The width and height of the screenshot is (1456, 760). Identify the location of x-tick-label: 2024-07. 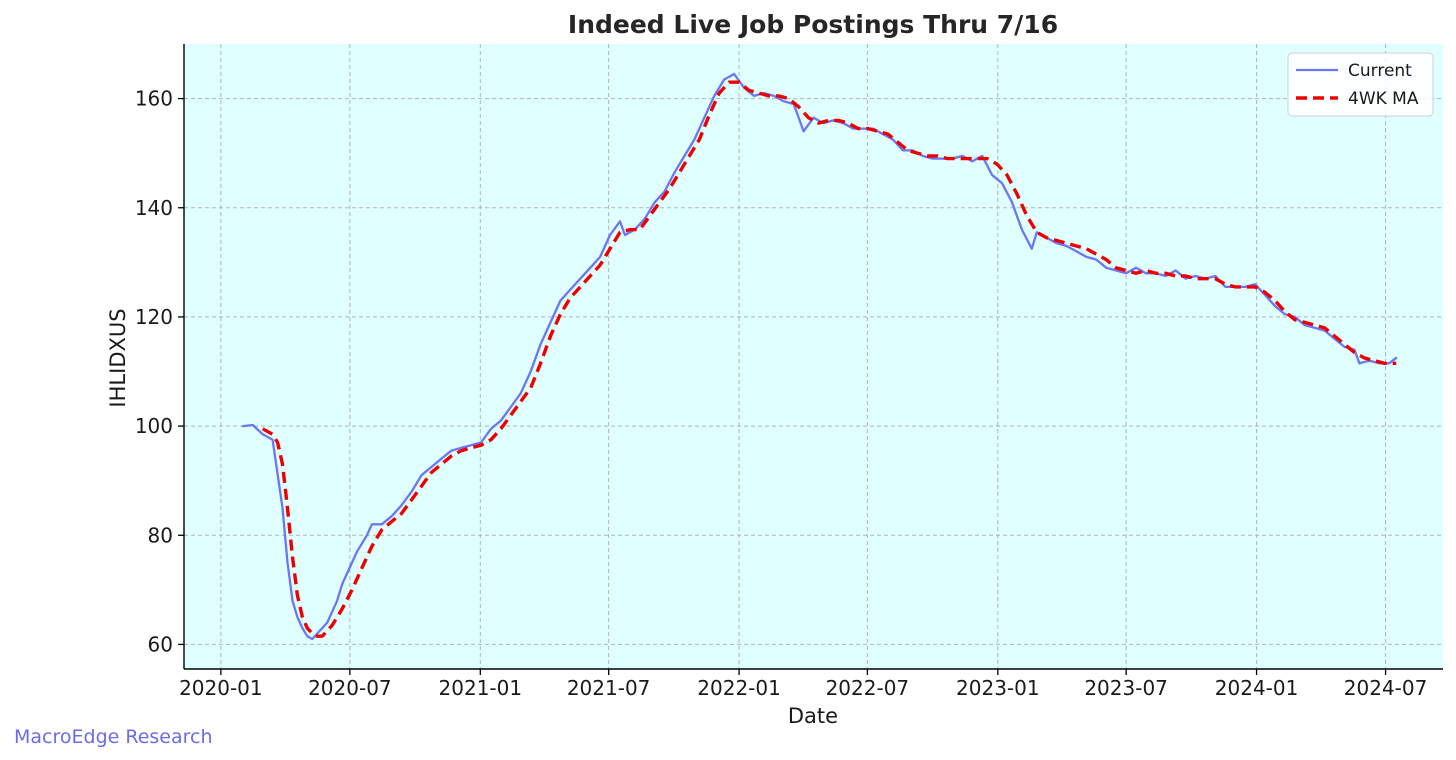
(1386, 688).